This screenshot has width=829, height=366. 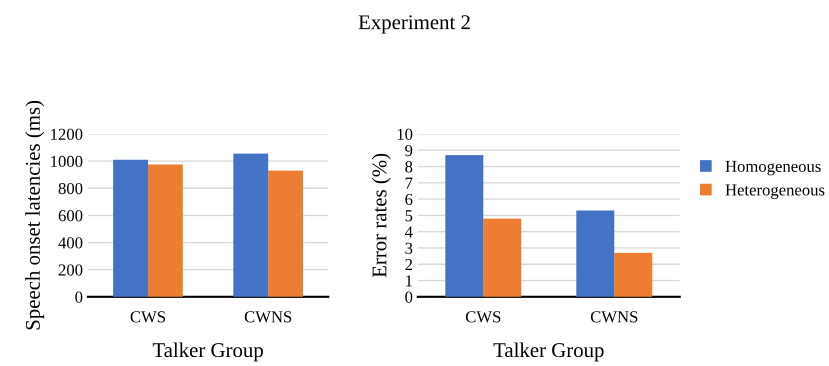 What do you see at coordinates (409, 280) in the screenshot?
I see `y-tick-label: 1` at bounding box center [409, 280].